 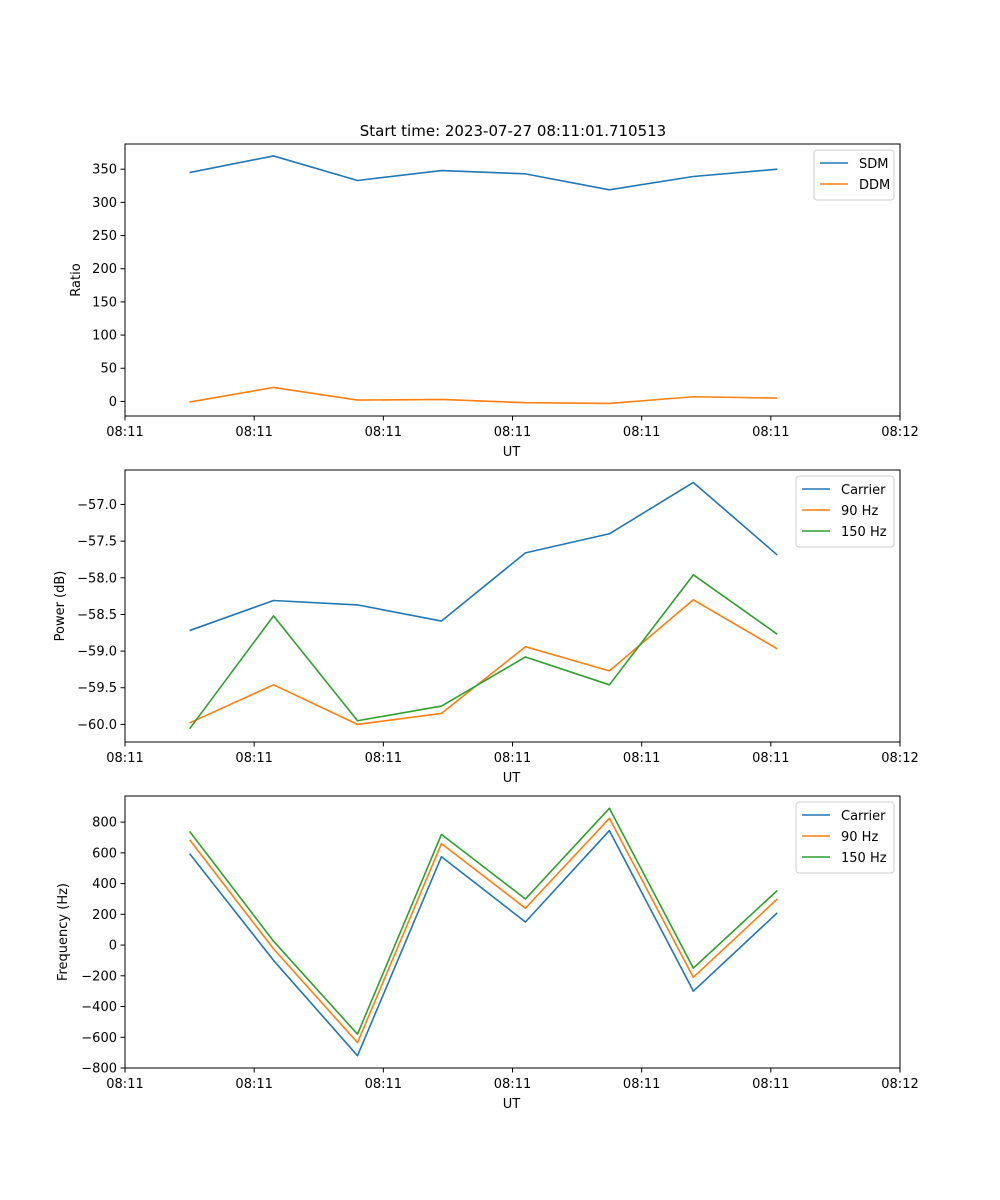 I want to click on y-tick-label: 400, so click(x=104, y=884).